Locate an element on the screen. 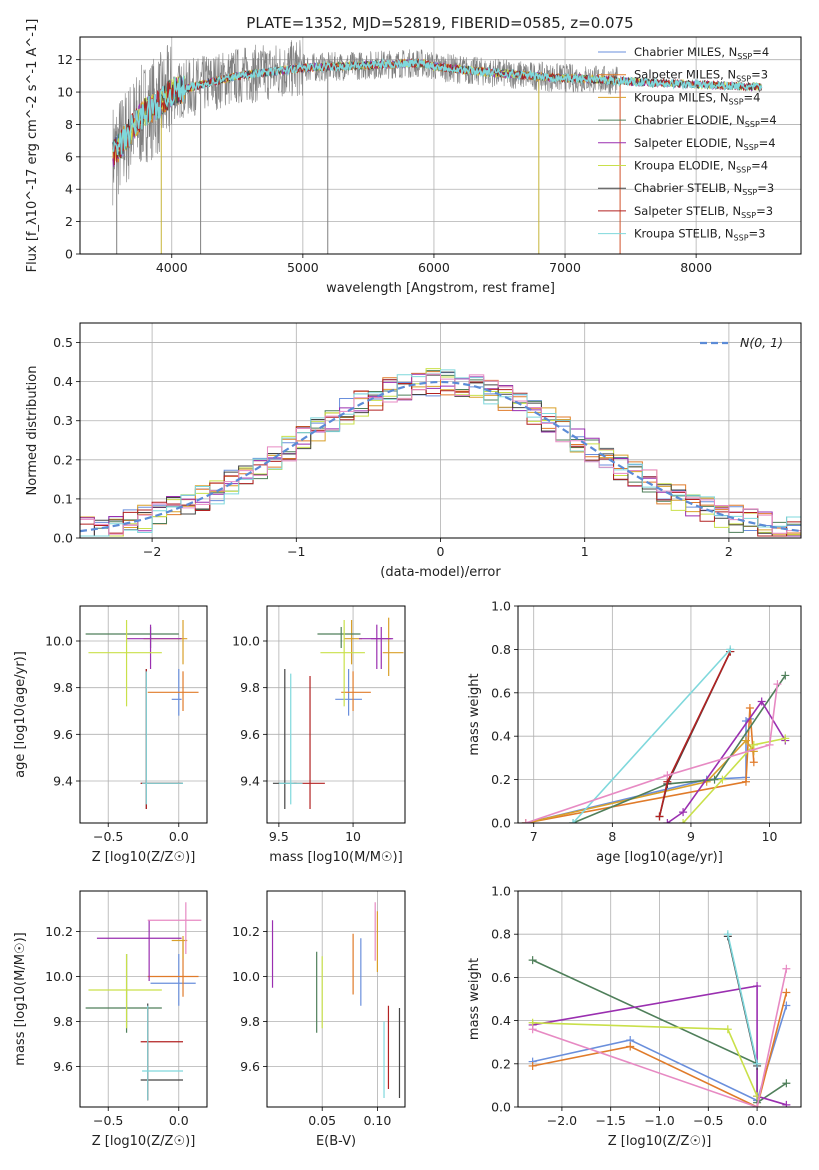 The height and width of the screenshot is (1170, 819). x-tick-label: −2.0 is located at coordinates (562, 1120).